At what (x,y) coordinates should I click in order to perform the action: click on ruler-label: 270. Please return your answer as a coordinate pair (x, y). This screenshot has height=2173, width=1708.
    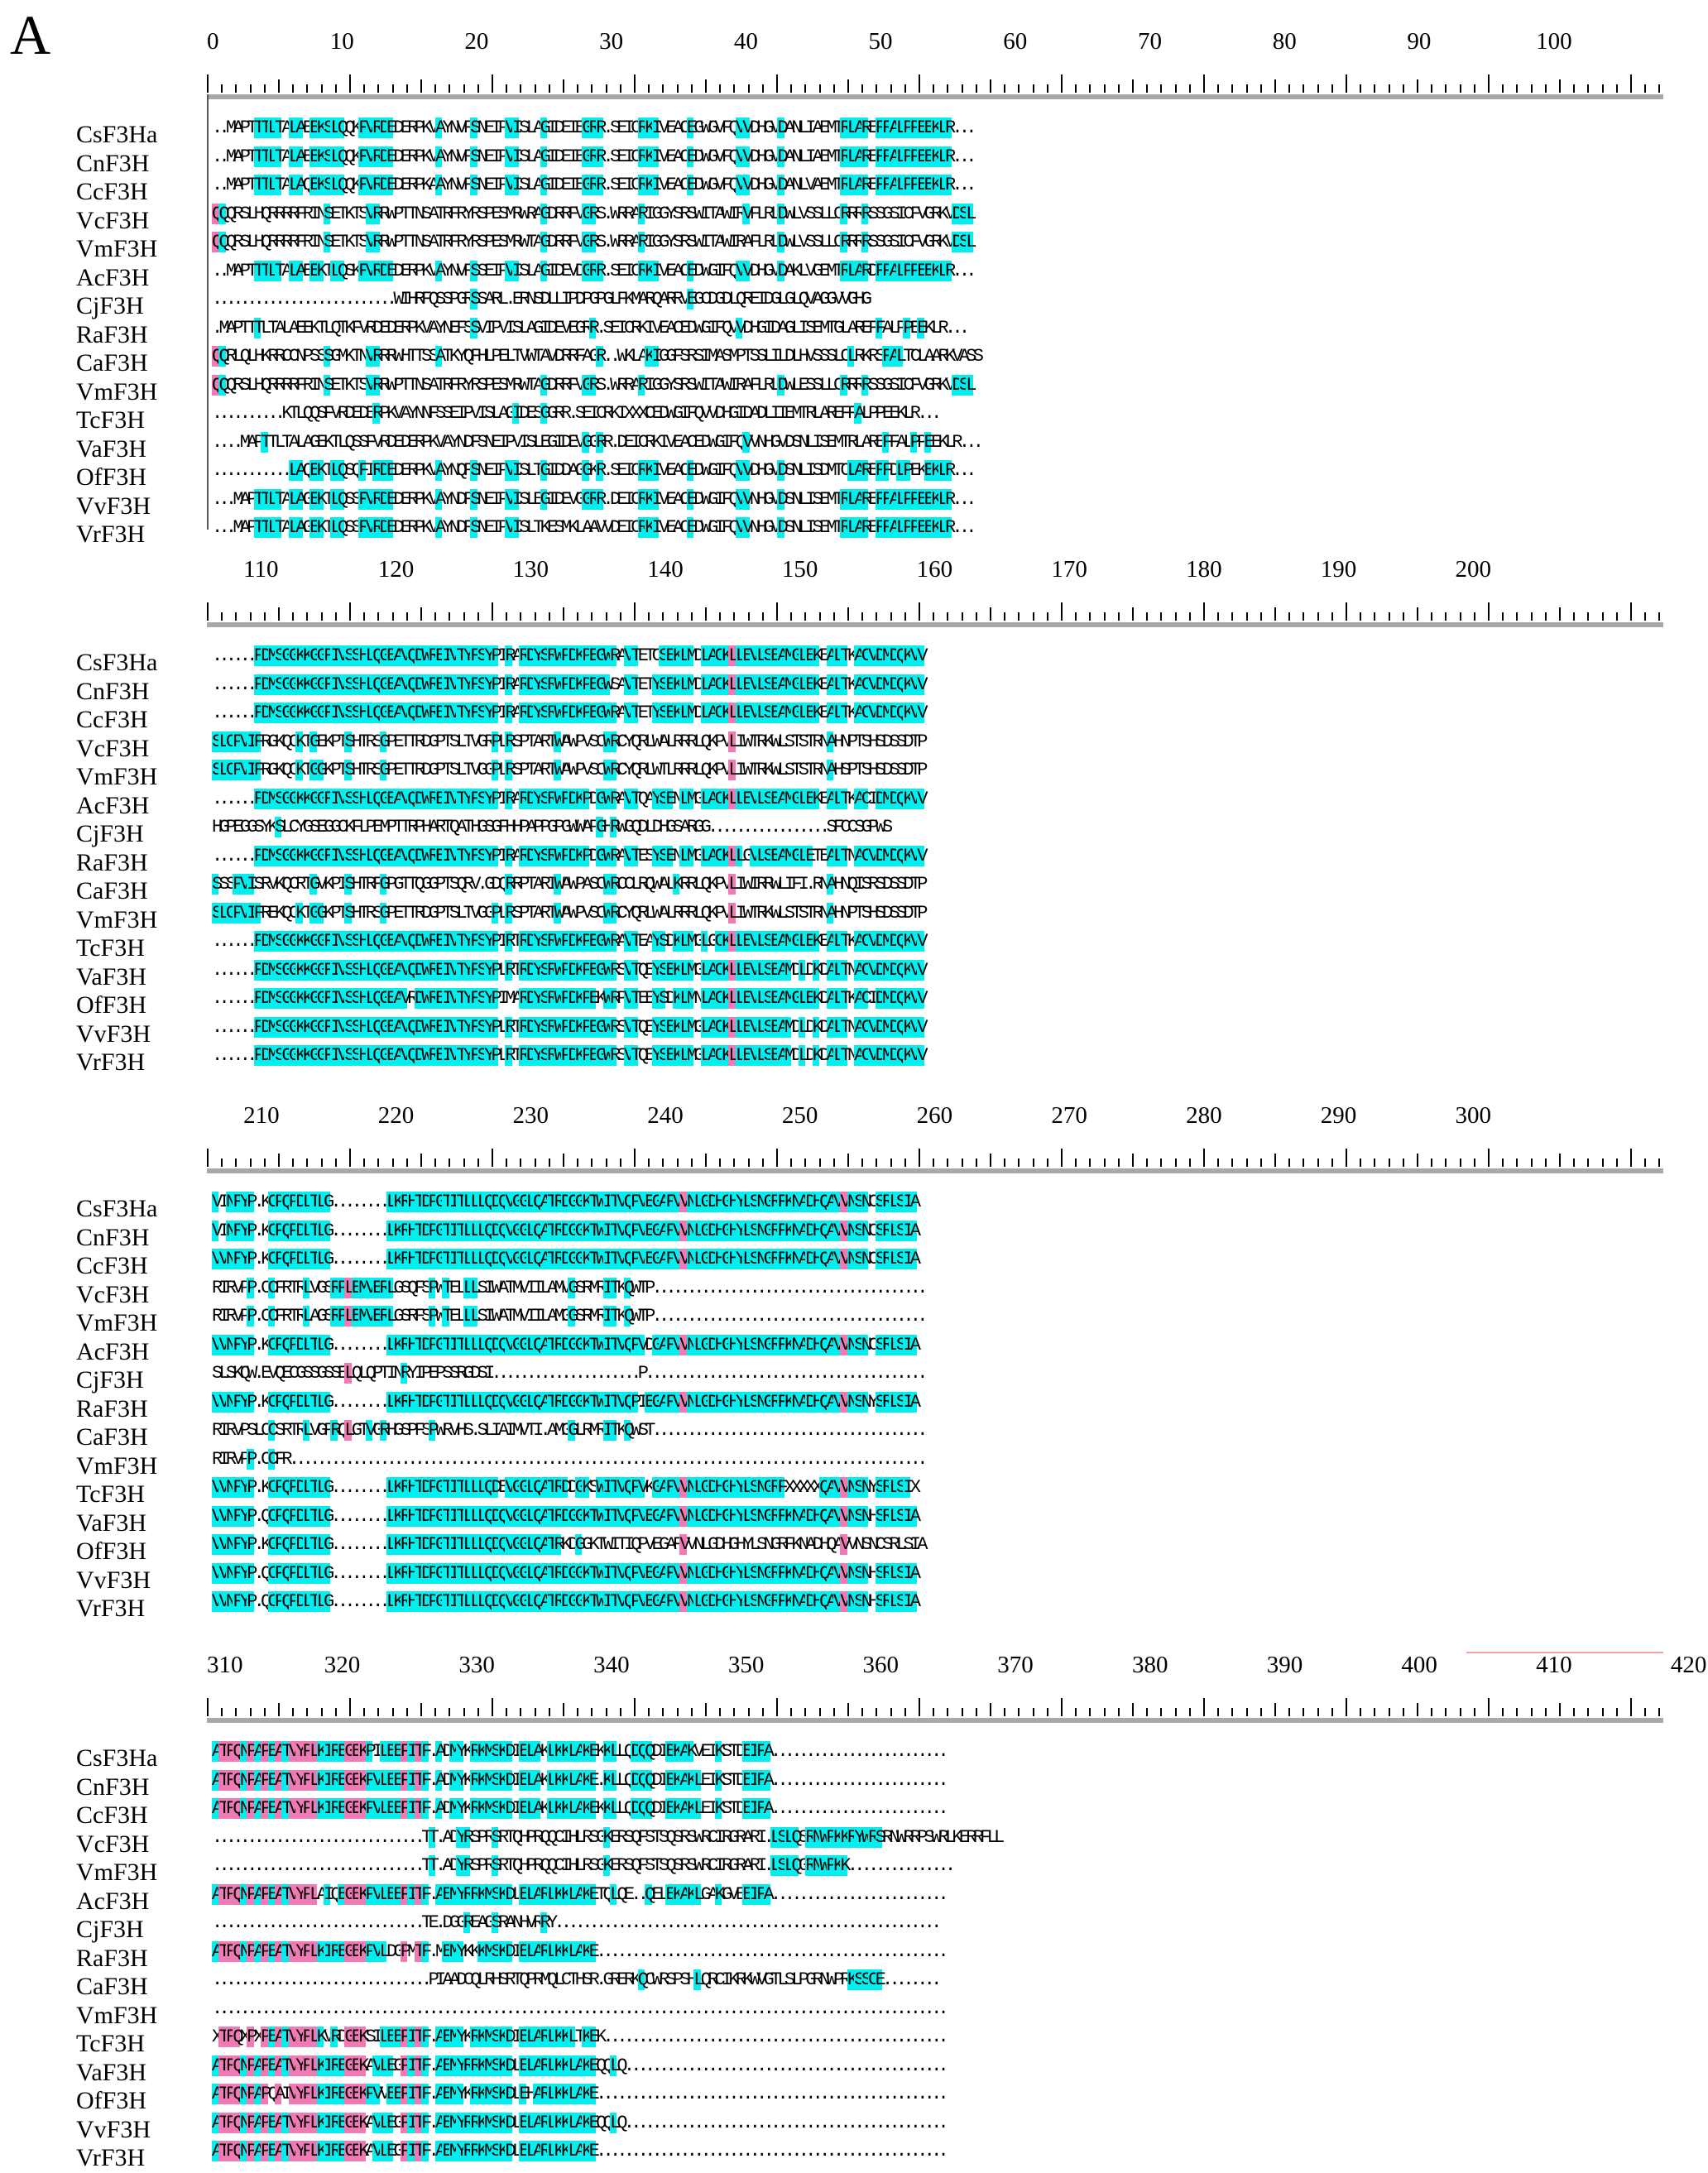
    Looking at the image, I should click on (1069, 1115).